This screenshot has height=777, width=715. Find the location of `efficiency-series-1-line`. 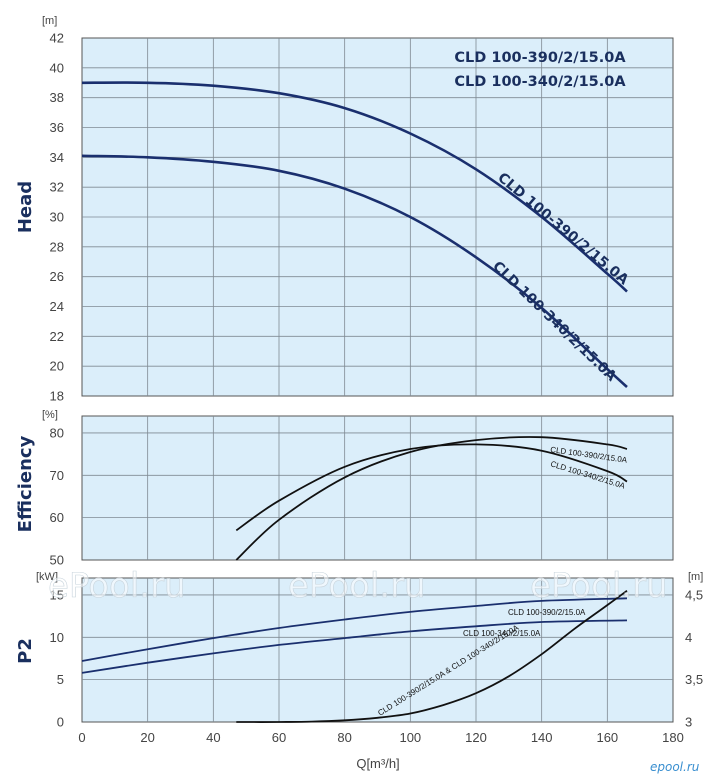

efficiency-series-1-line is located at coordinates (431, 487).